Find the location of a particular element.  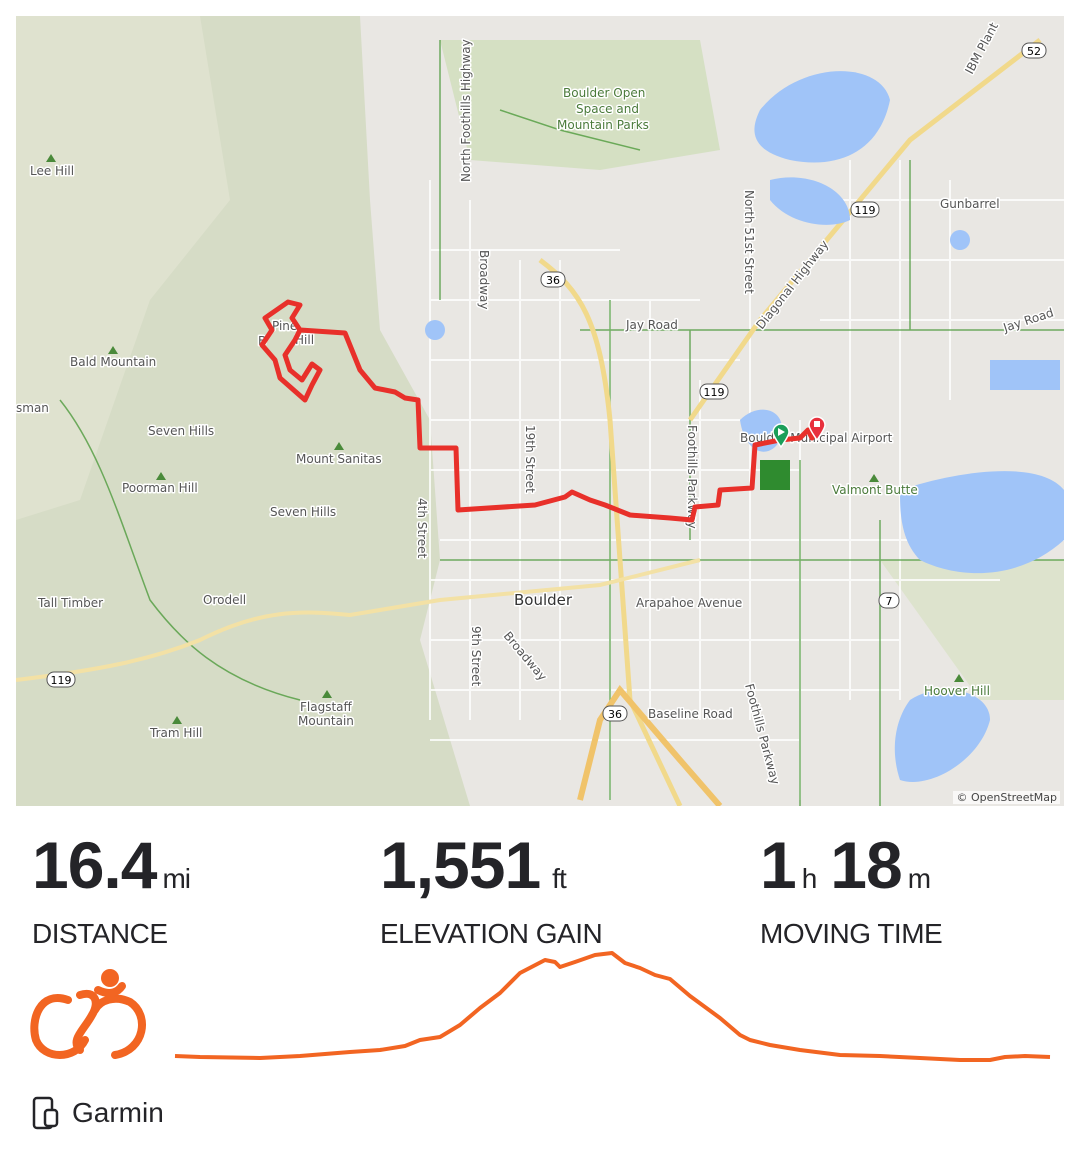

minutes-unit: m is located at coordinates (919, 878).